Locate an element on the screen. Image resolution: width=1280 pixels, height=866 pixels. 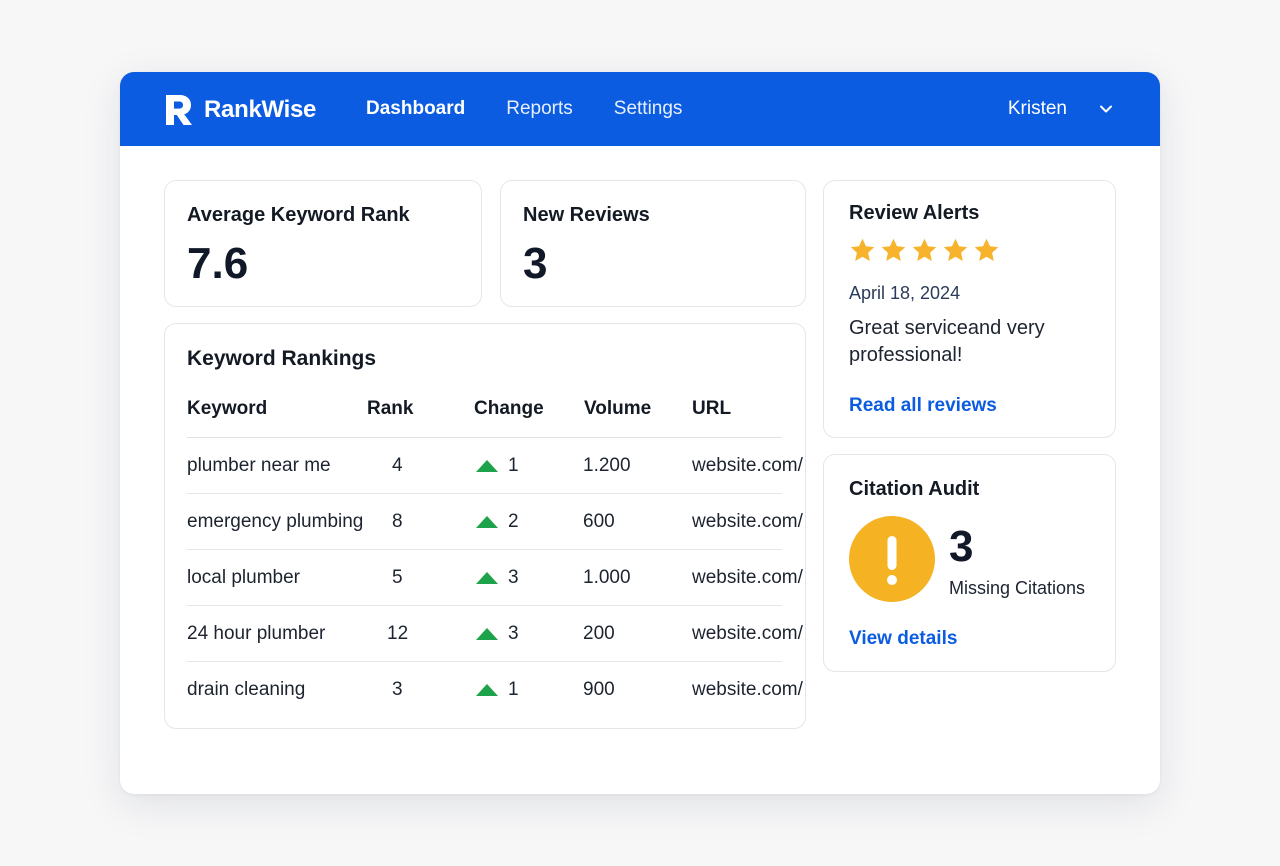
avg-rank-card: Average Keyword Rank 7.6 is located at coordinates (323, 243).